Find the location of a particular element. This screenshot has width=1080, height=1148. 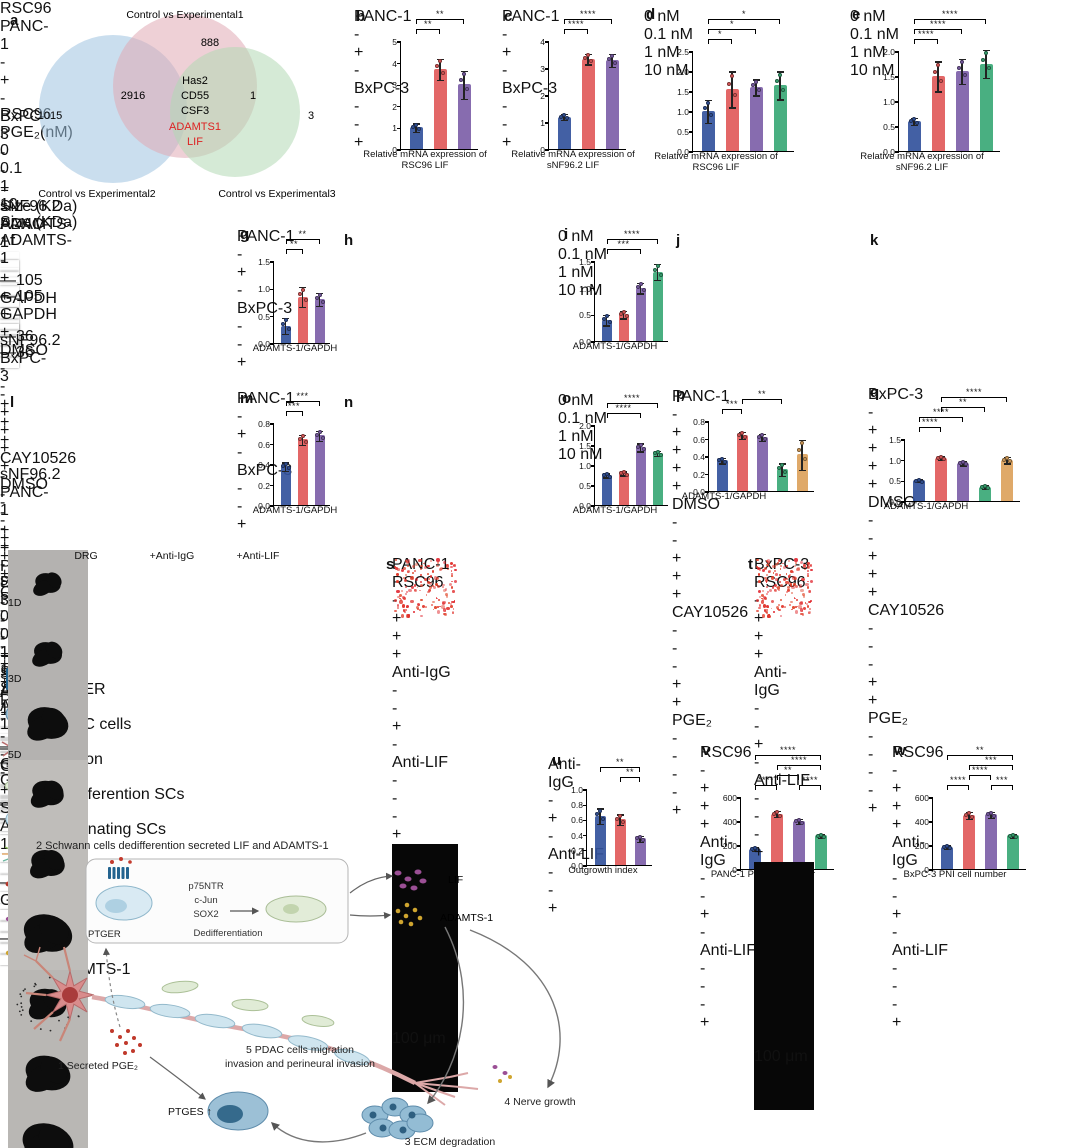

plot-area: 0.0 0.5 1.0 1.5 **** **** ** **** is located at coordinates (954, 447).